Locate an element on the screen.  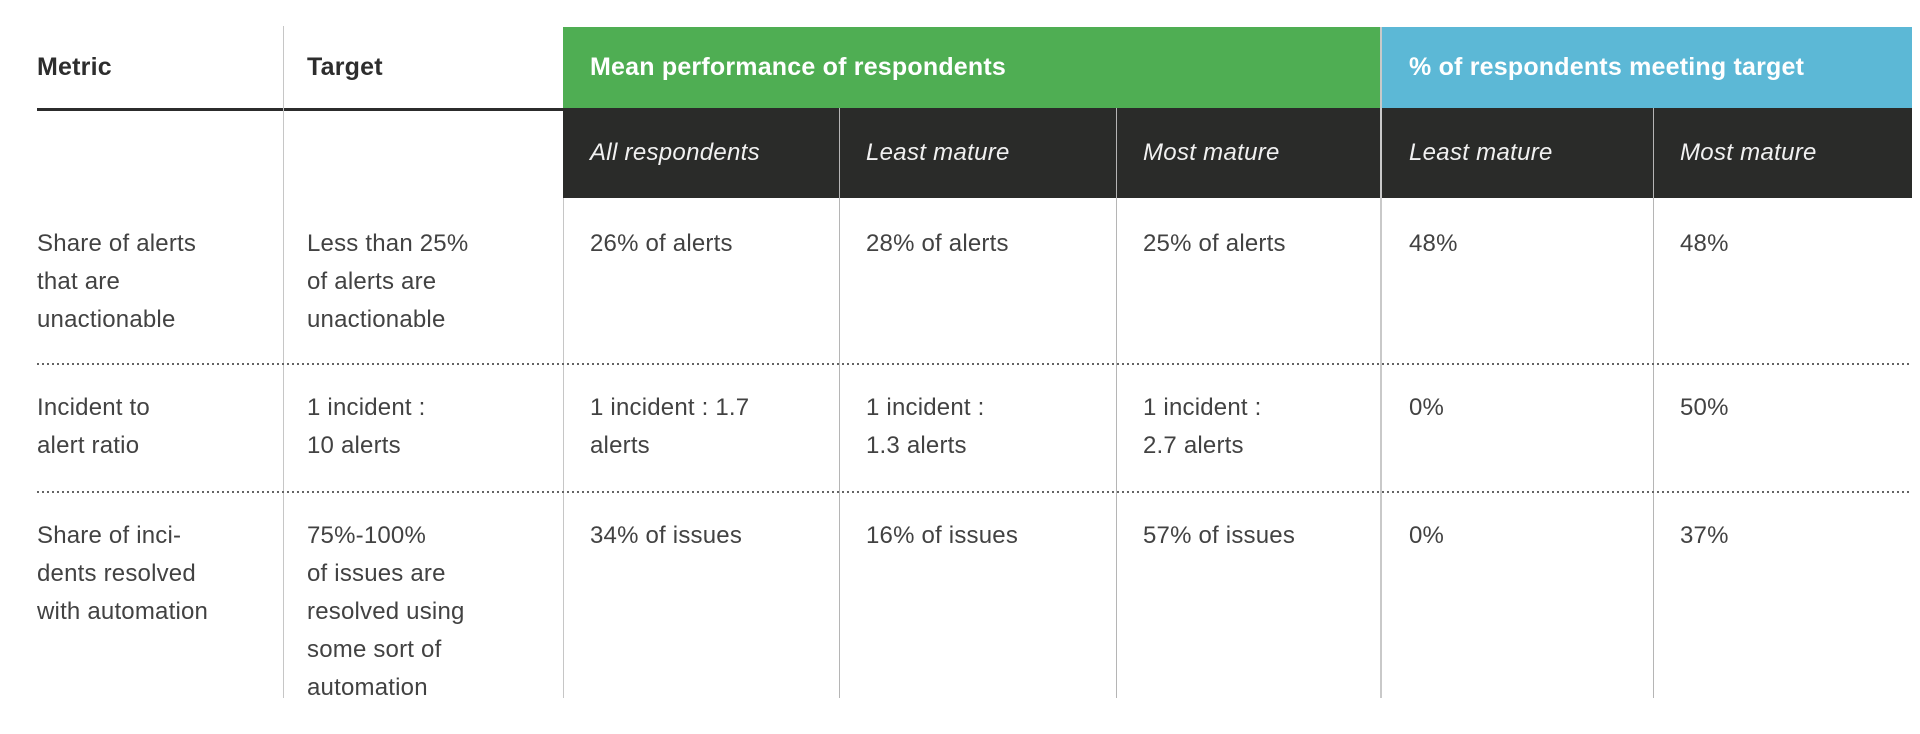
cell-metric: Share of alerts that are unactionable is located at coordinates (117, 281).